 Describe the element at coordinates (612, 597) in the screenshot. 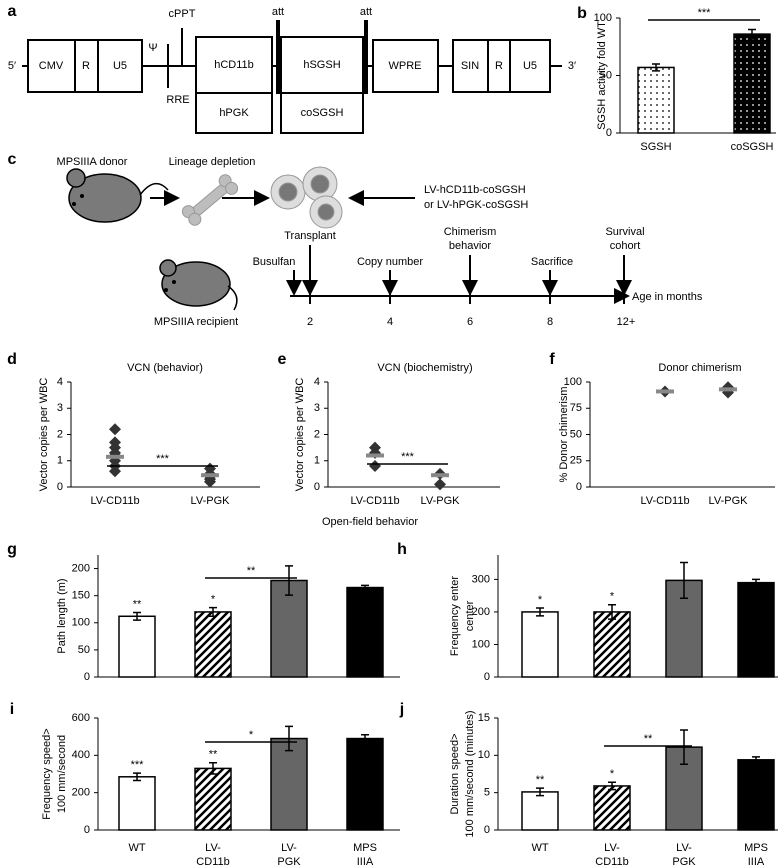

I see `significance-label: *` at that location.